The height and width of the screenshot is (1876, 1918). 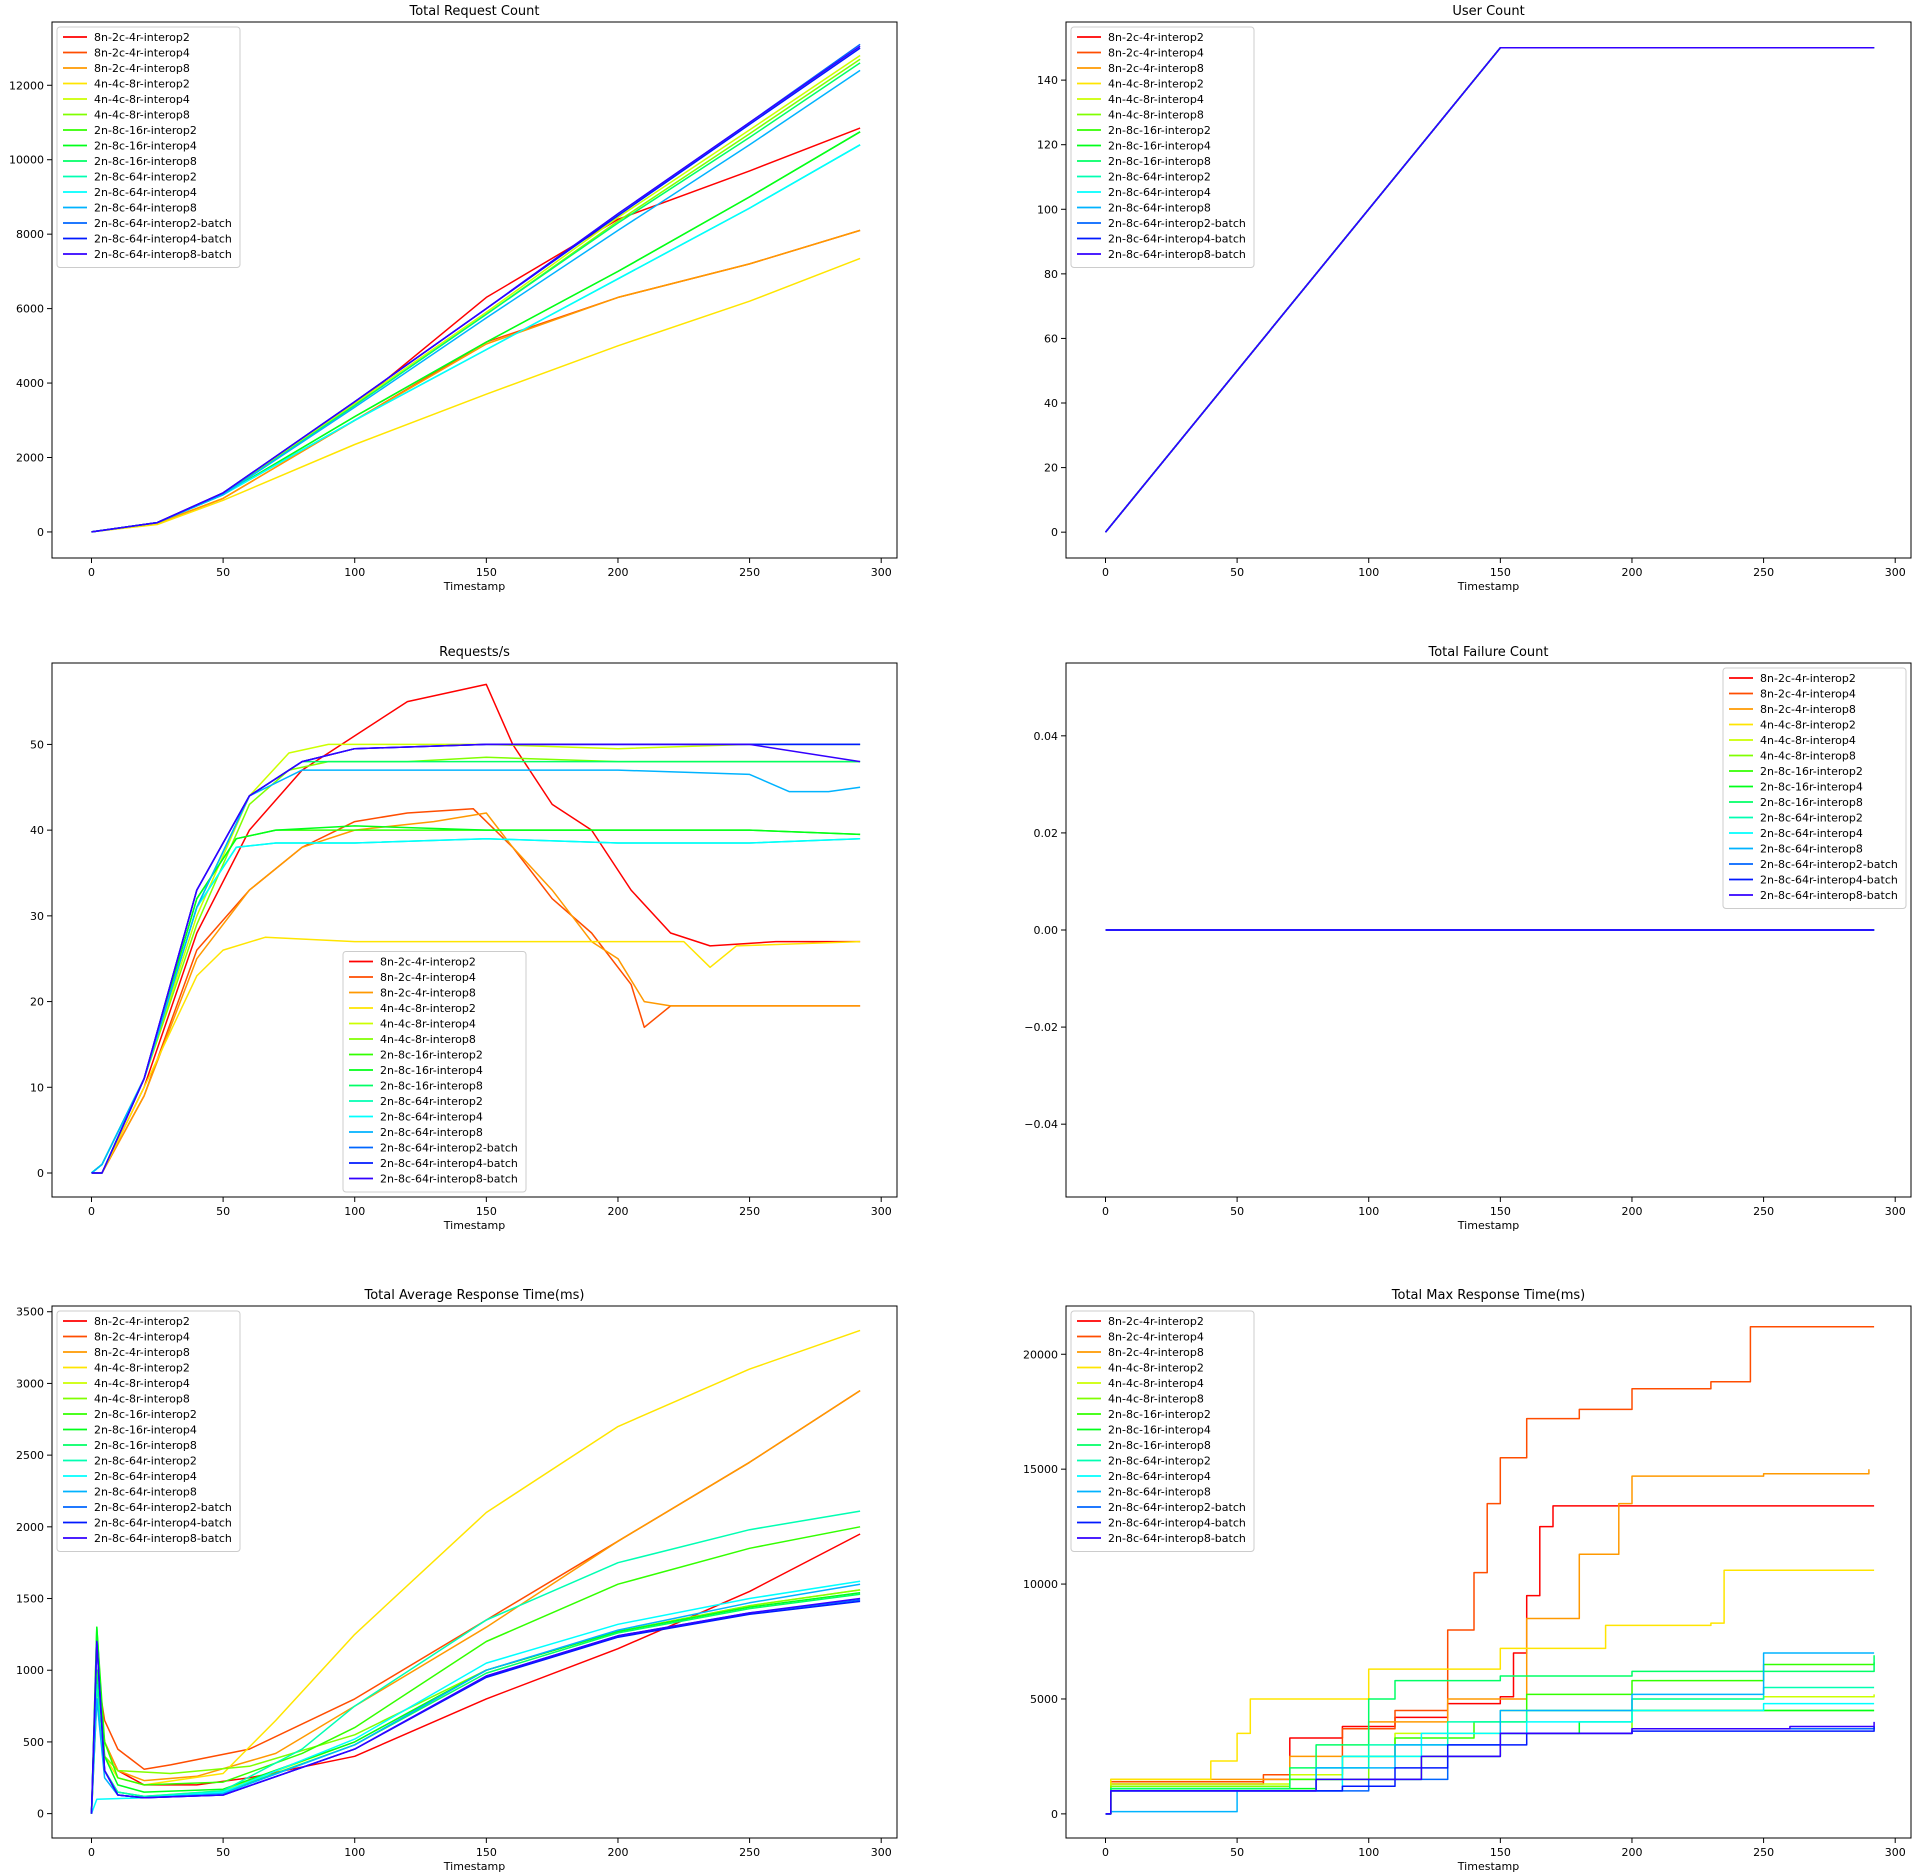 What do you see at coordinates (30, 383) in the screenshot?
I see `y-tick-label: 4000` at bounding box center [30, 383].